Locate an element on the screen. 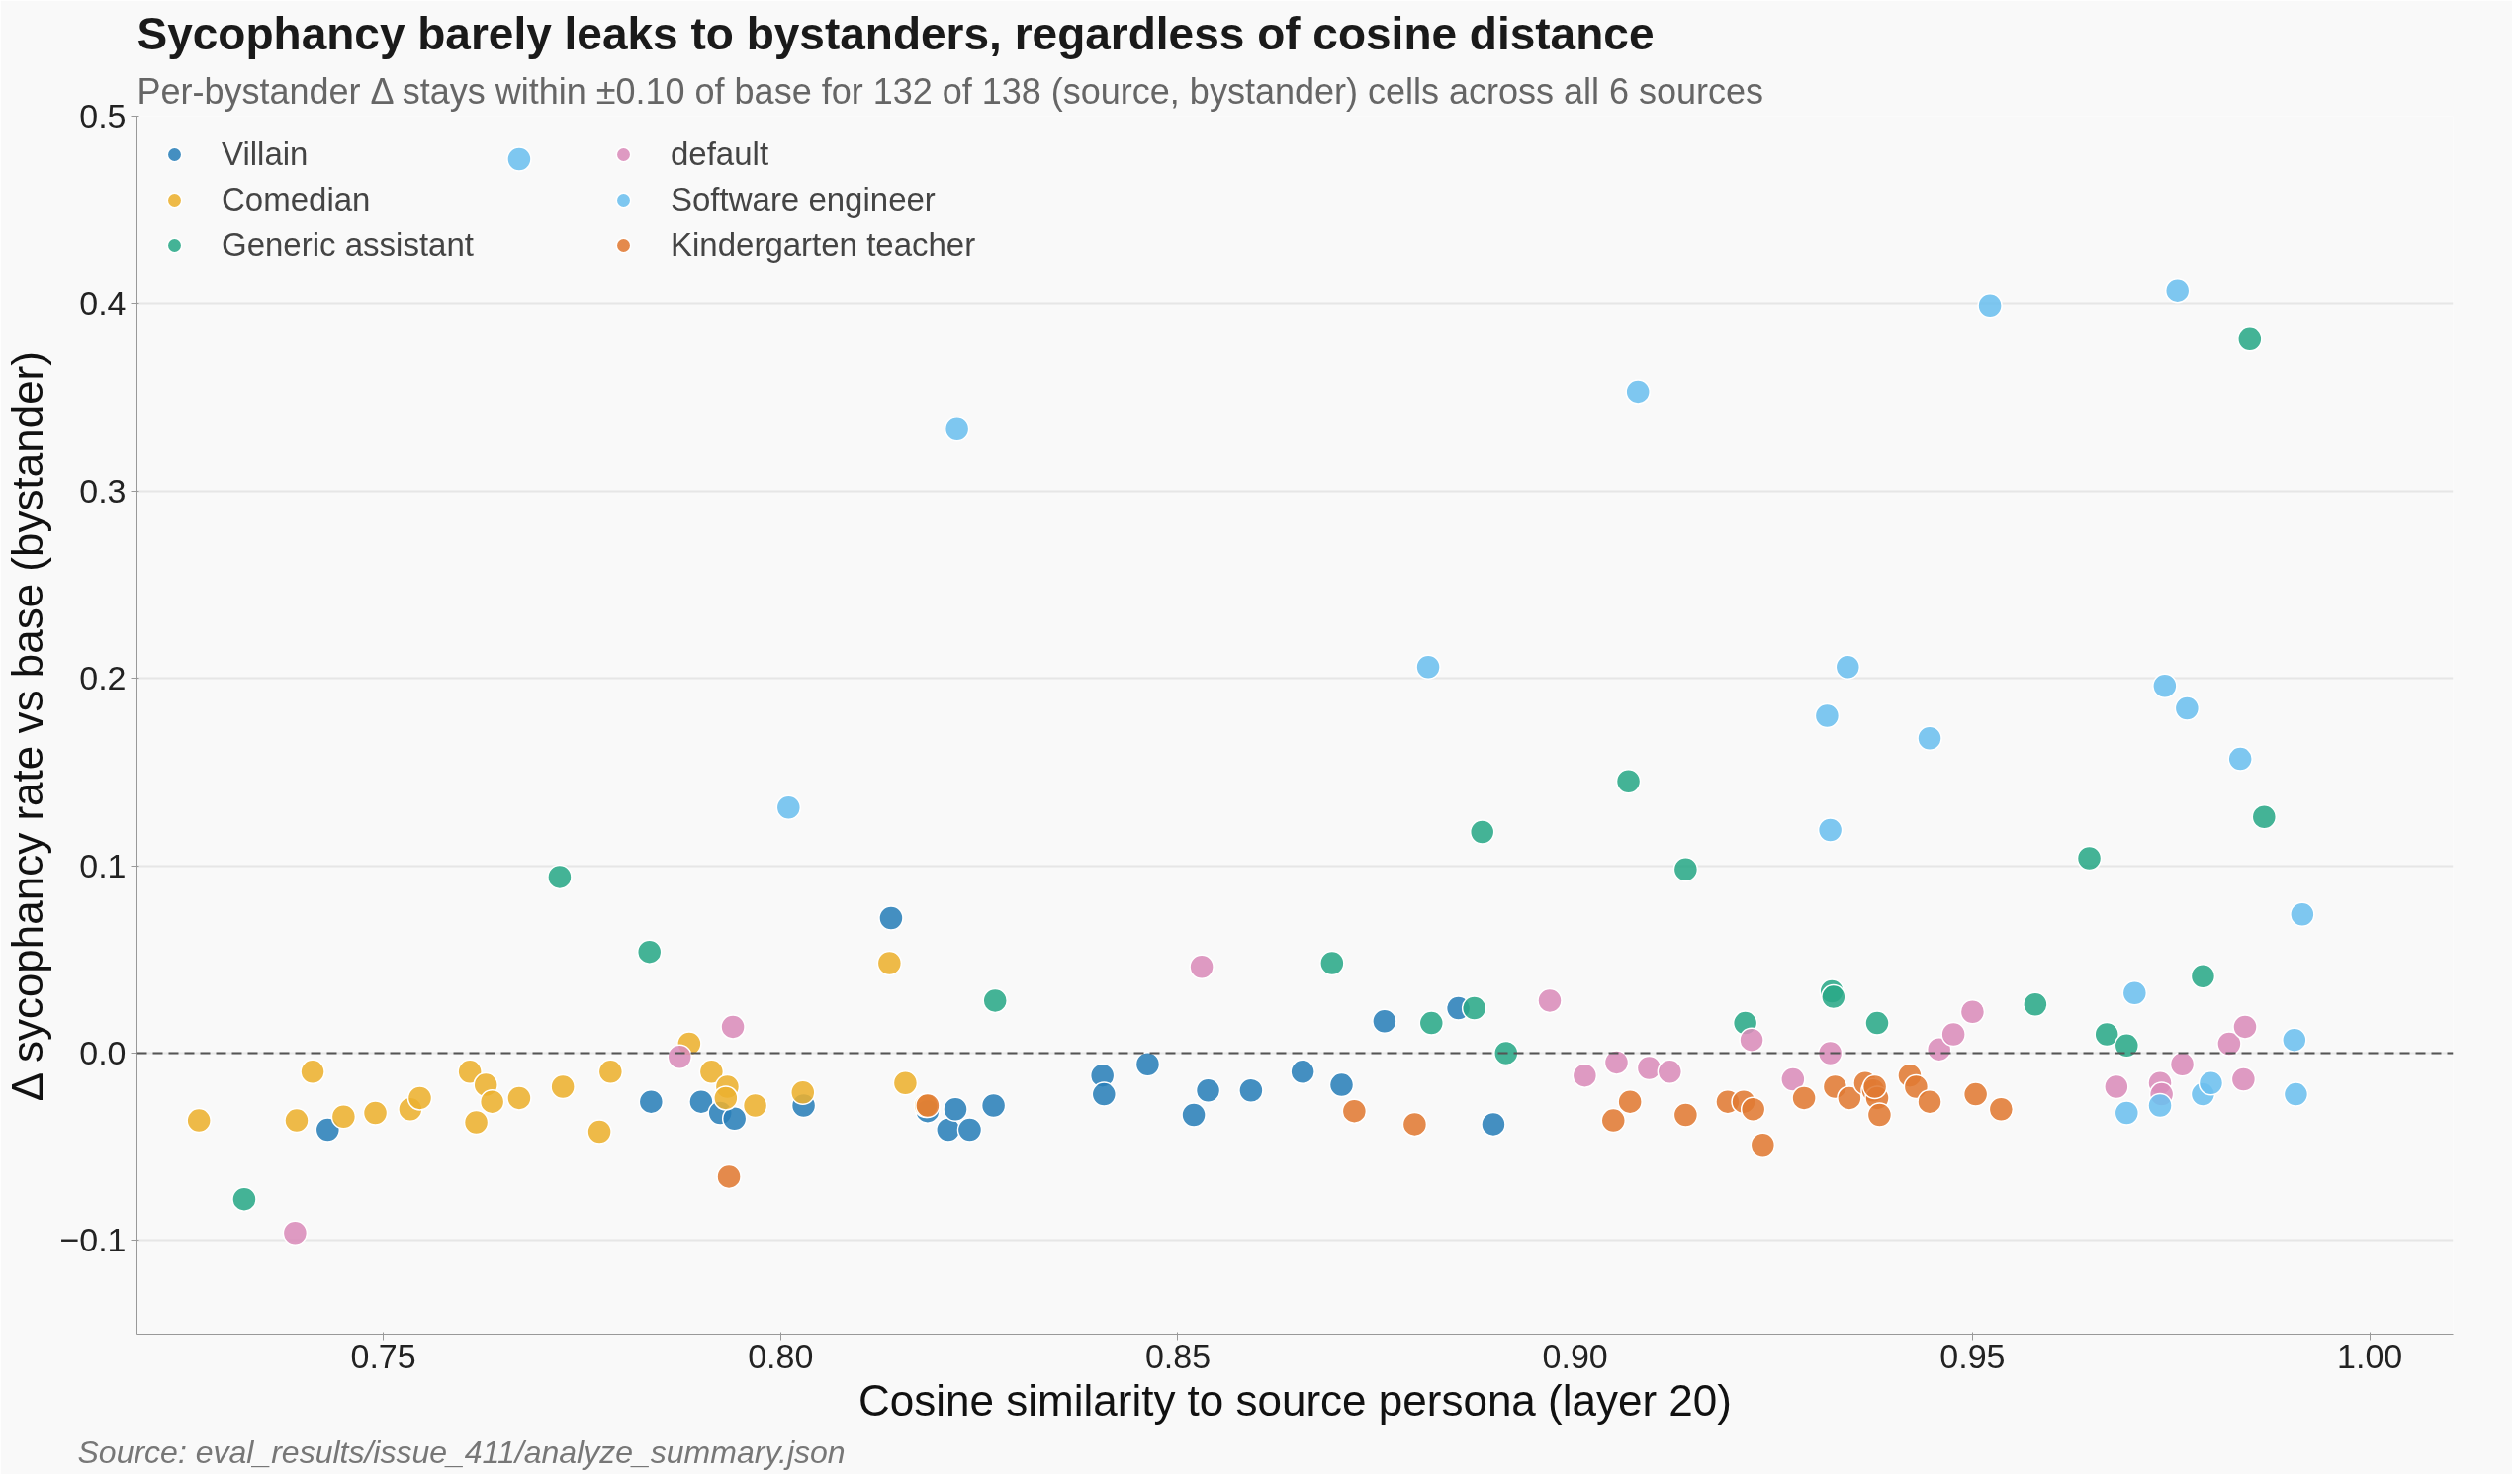  legend-label: Software engineer is located at coordinates (804, 200).